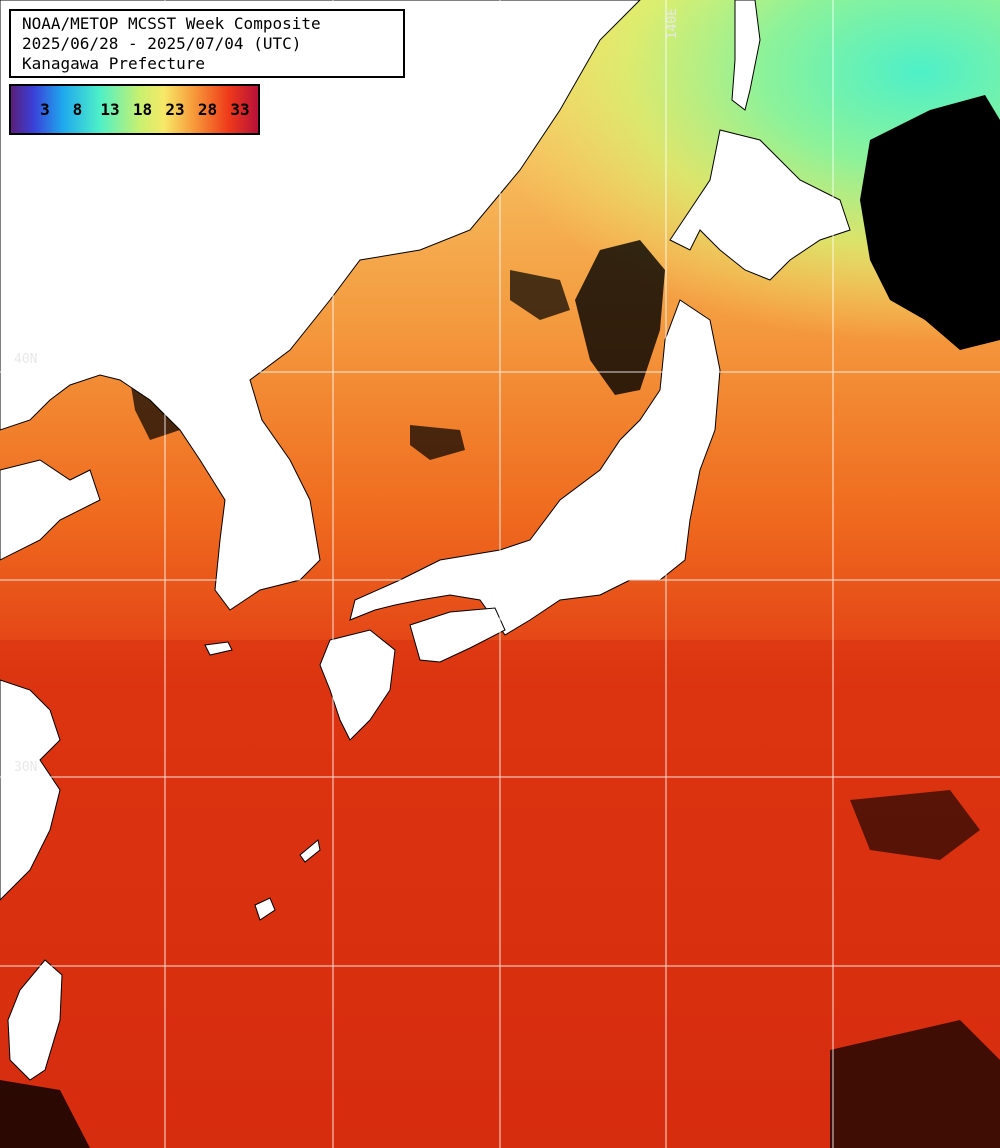  Describe the element at coordinates (760, 205) in the screenshot. I see `land-hokkaido` at that location.